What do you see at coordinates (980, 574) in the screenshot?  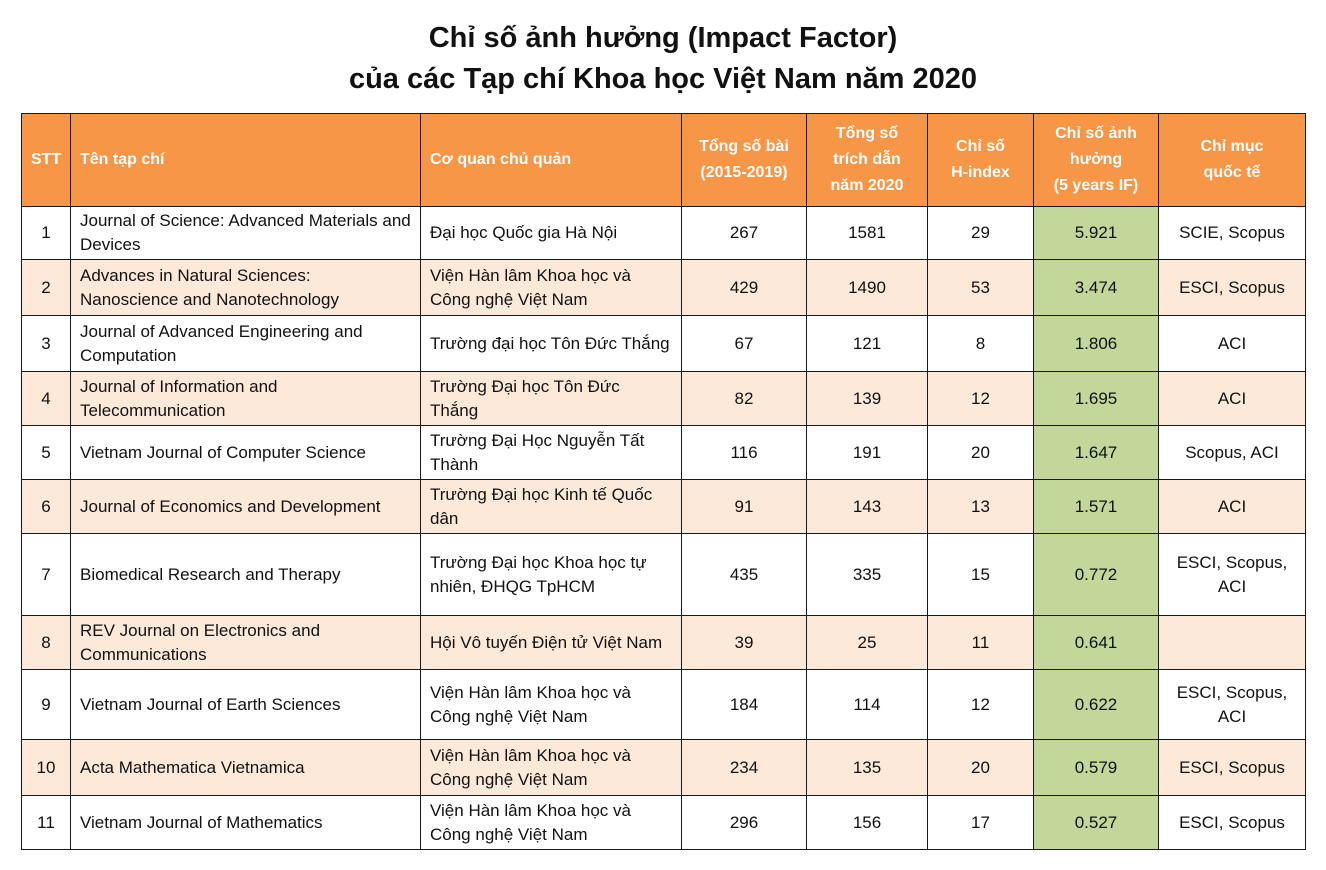 I see `cell-hindex: 15` at bounding box center [980, 574].